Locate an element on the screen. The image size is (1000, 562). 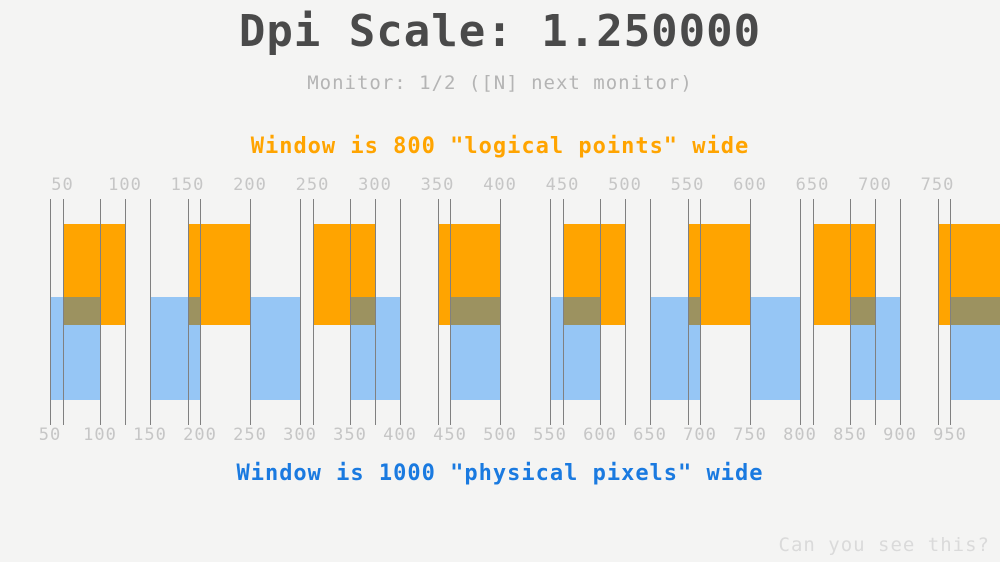
readability-footnote: Can you see this? is located at coordinates (884, 545).